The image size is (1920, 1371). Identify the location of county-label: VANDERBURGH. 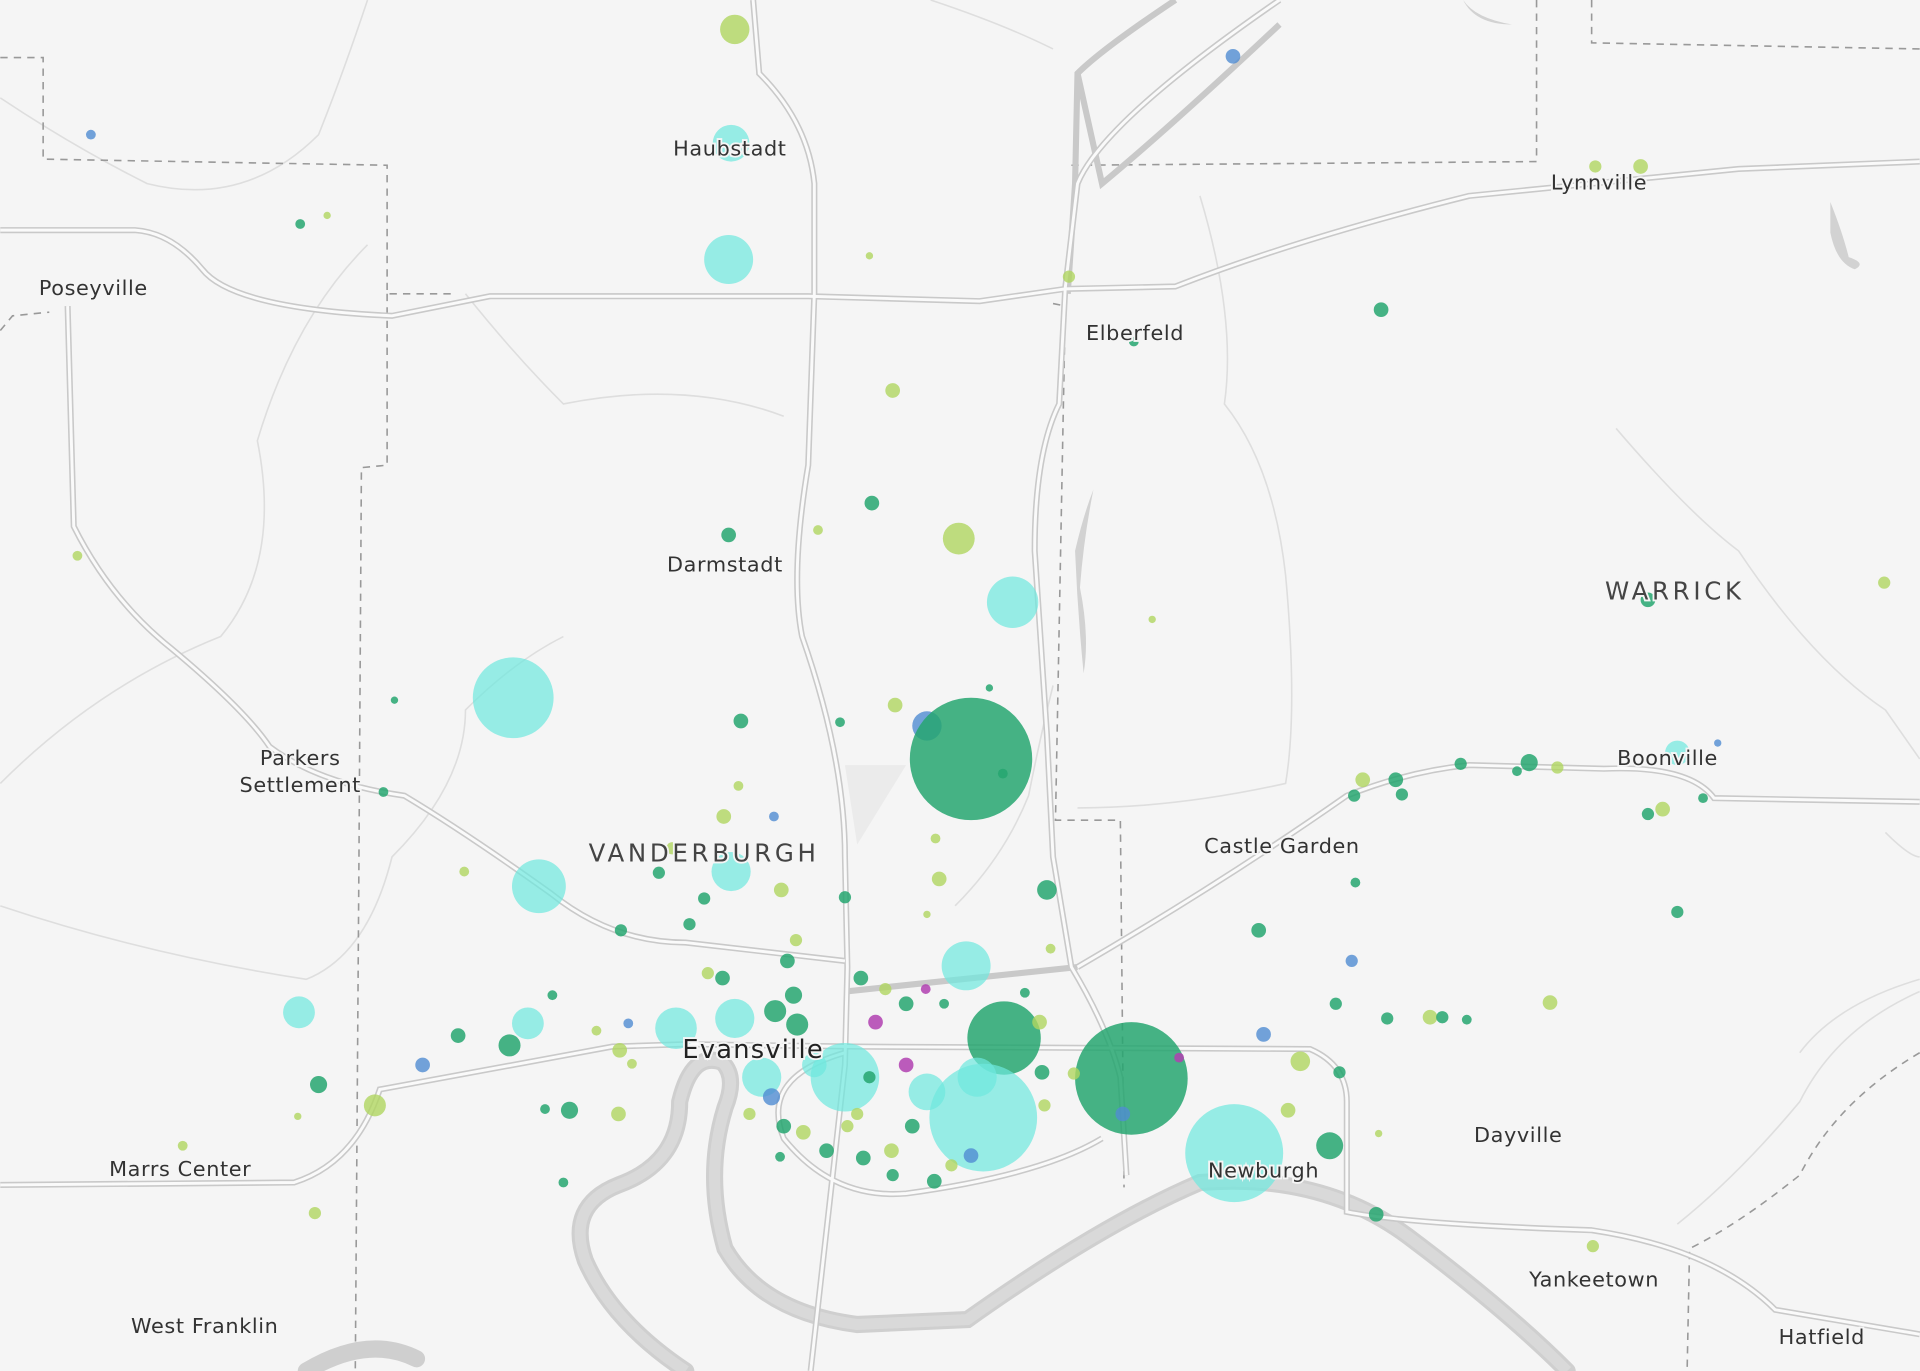
(704, 852).